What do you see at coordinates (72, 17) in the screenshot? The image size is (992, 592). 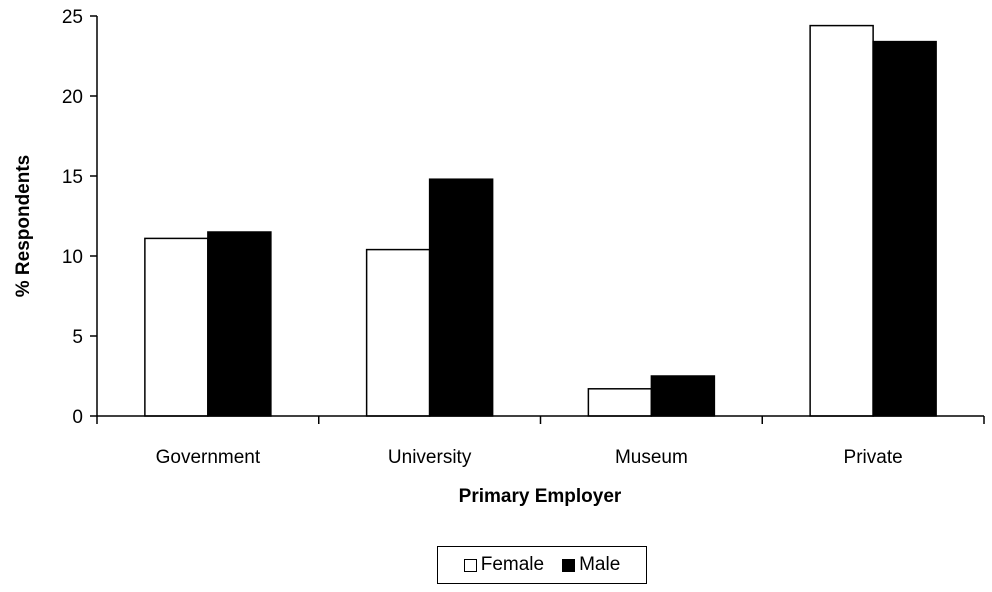 I see `y-tick-label: 25` at bounding box center [72, 17].